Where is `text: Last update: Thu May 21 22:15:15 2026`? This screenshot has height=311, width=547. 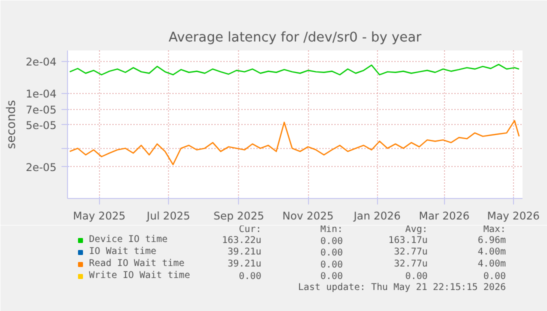
text: Last update: Thu May 21 22:15:15 2026 is located at coordinates (402, 287).